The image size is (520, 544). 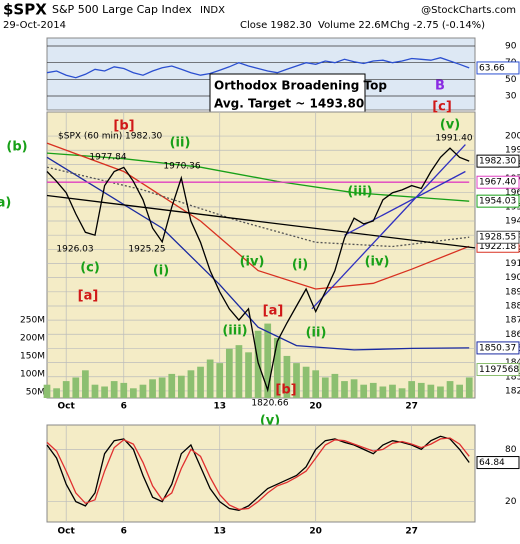 I want to click on change: Chg -2.75 (-0.14%), so click(x=437, y=25).